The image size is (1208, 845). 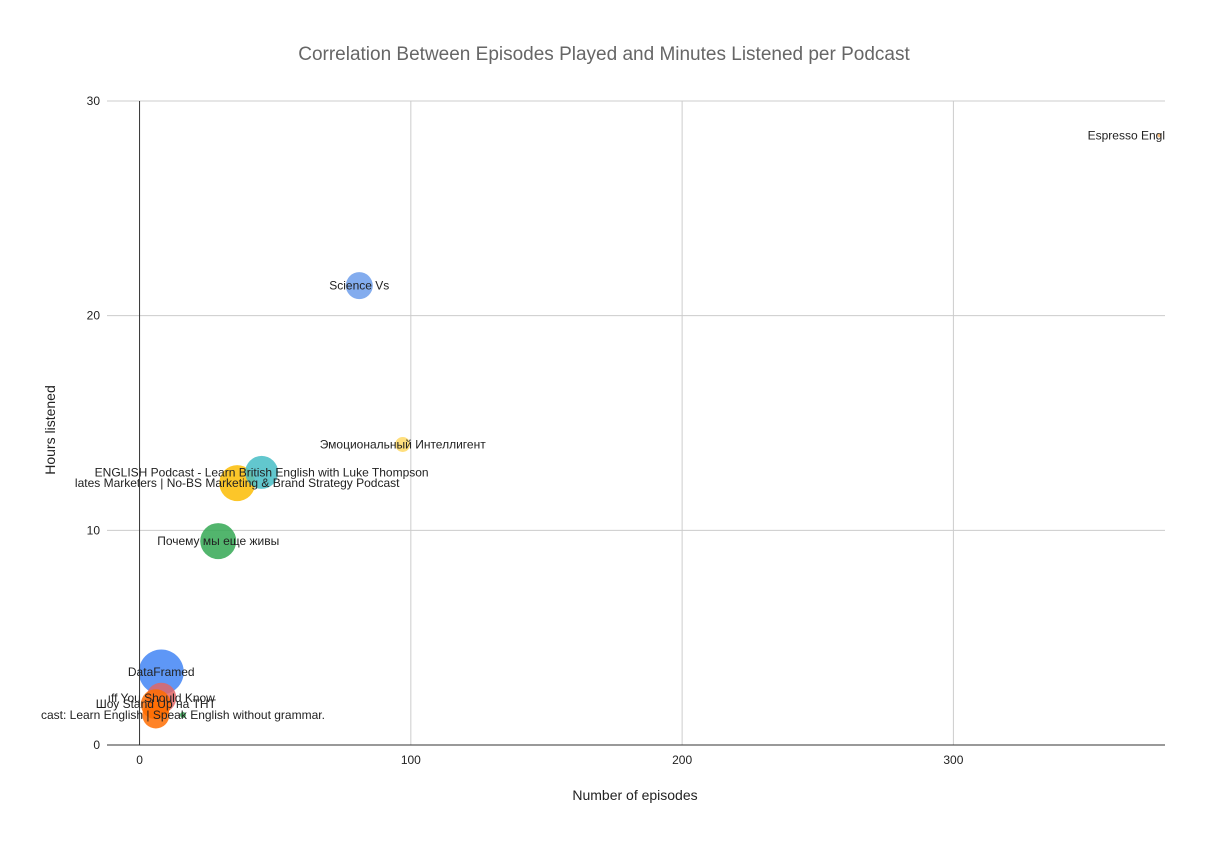 What do you see at coordinates (94, 101) in the screenshot?
I see `y-tick-label: 30` at bounding box center [94, 101].